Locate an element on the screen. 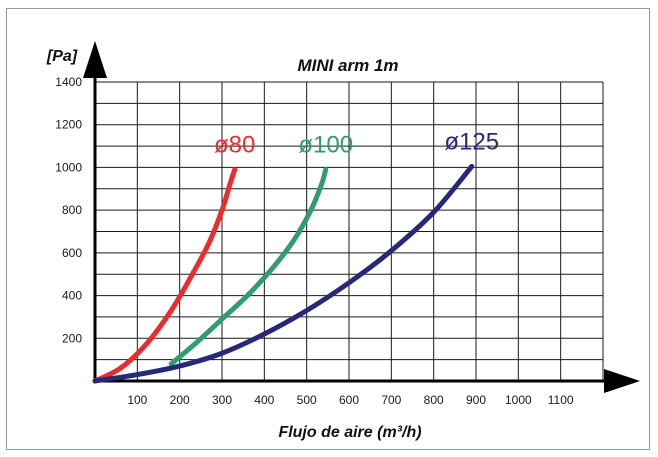  x-tick-label: 900 is located at coordinates (476, 400).